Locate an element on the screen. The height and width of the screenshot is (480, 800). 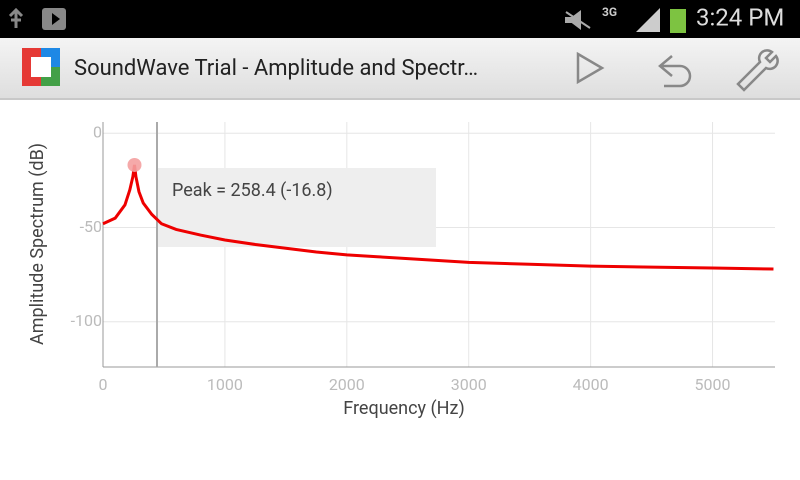
peak-marker is located at coordinates (134, 164).